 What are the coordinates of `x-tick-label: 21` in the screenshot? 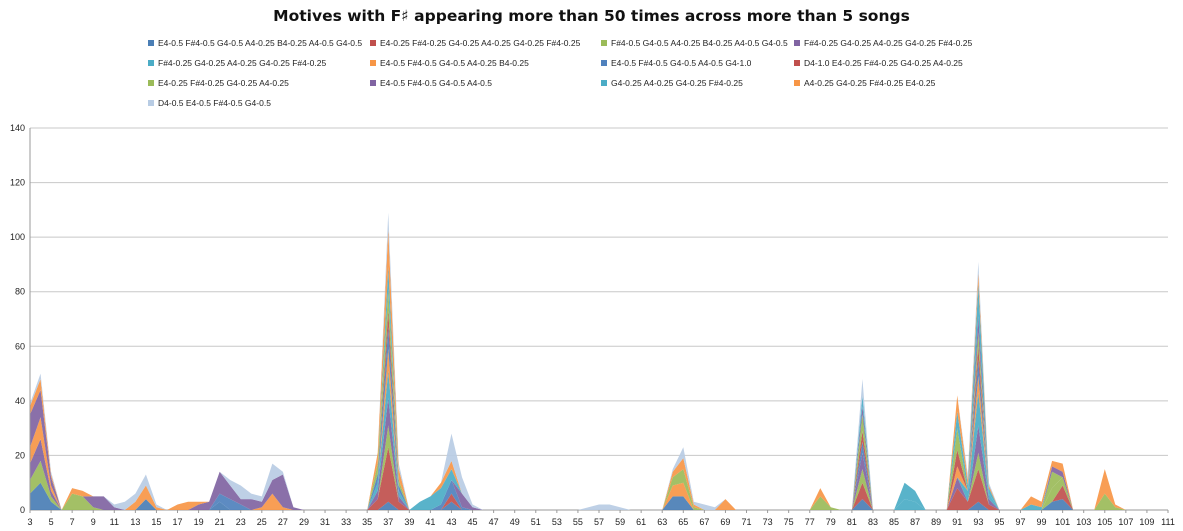 It's located at (220, 522).